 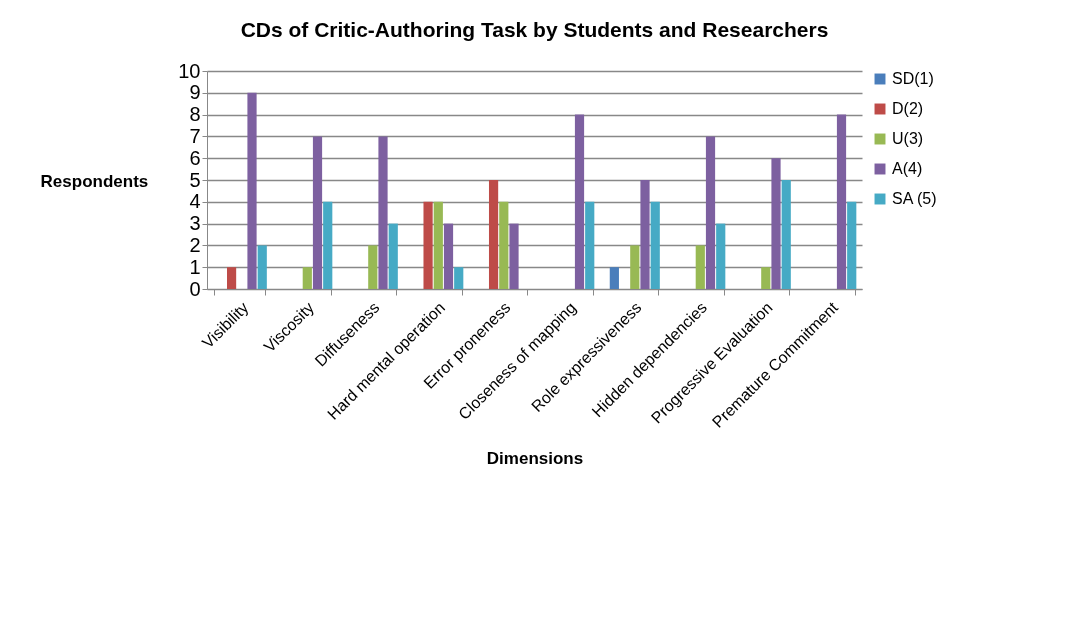 What do you see at coordinates (913, 78) in the screenshot?
I see `legend-label: SD(1)` at bounding box center [913, 78].